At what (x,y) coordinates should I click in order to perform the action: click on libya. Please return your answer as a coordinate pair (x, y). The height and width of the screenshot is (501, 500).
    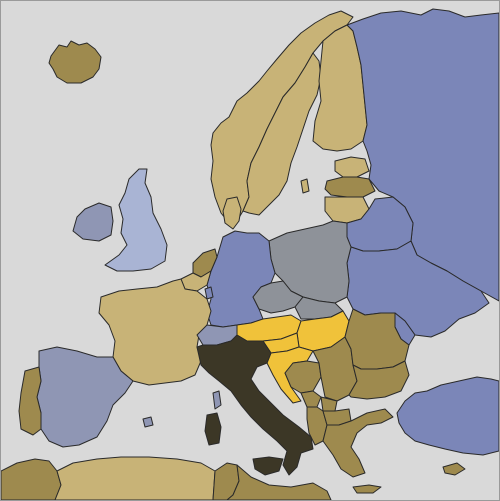
    Looking at the image, I should click on (279, 482).